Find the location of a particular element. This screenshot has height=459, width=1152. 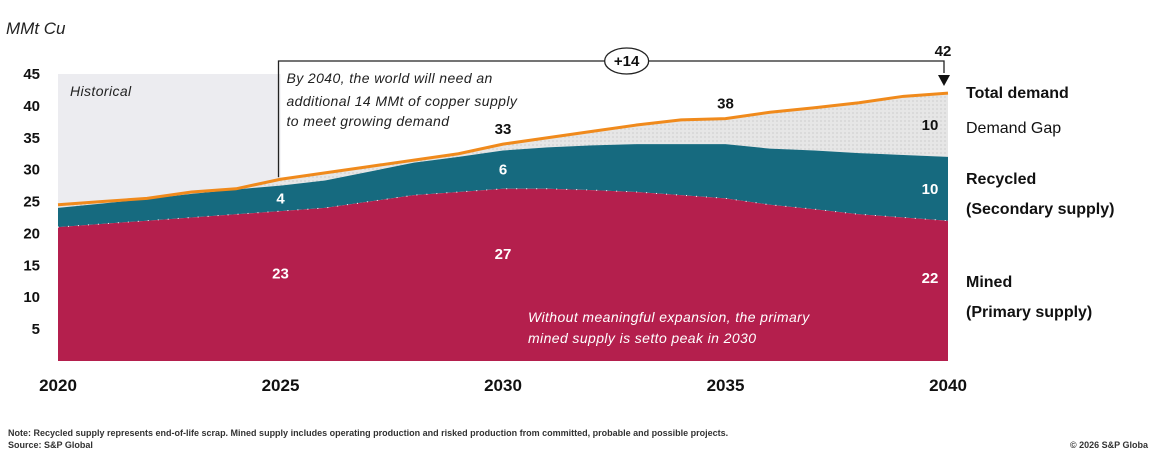

y-axis-unit-label: MMt Cu is located at coordinates (36, 28).